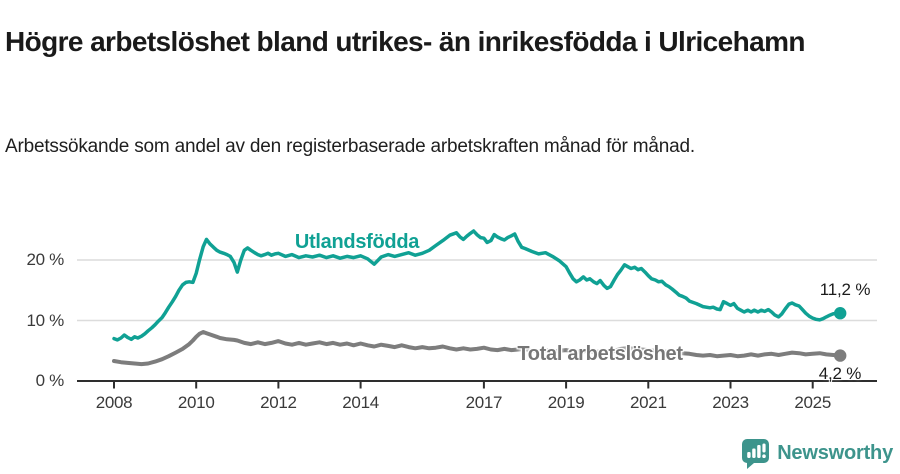 The width and height of the screenshot is (900, 474). Describe the element at coordinates (730, 402) in the screenshot. I see `x-tick-label: 2023` at that location.